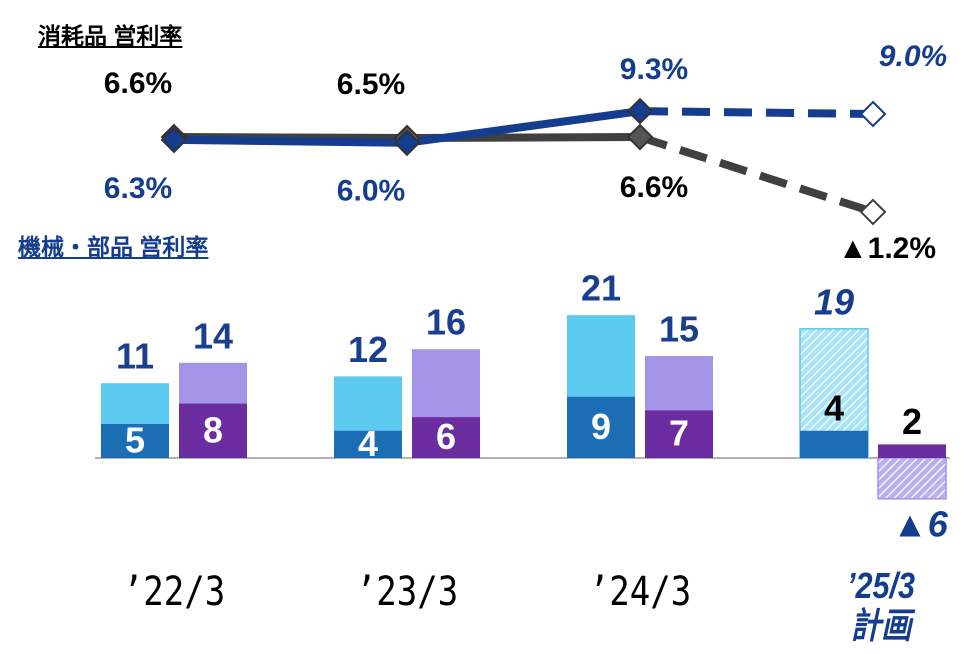  I want to click on line-title: 機械・部品 営利率, so click(113, 247).